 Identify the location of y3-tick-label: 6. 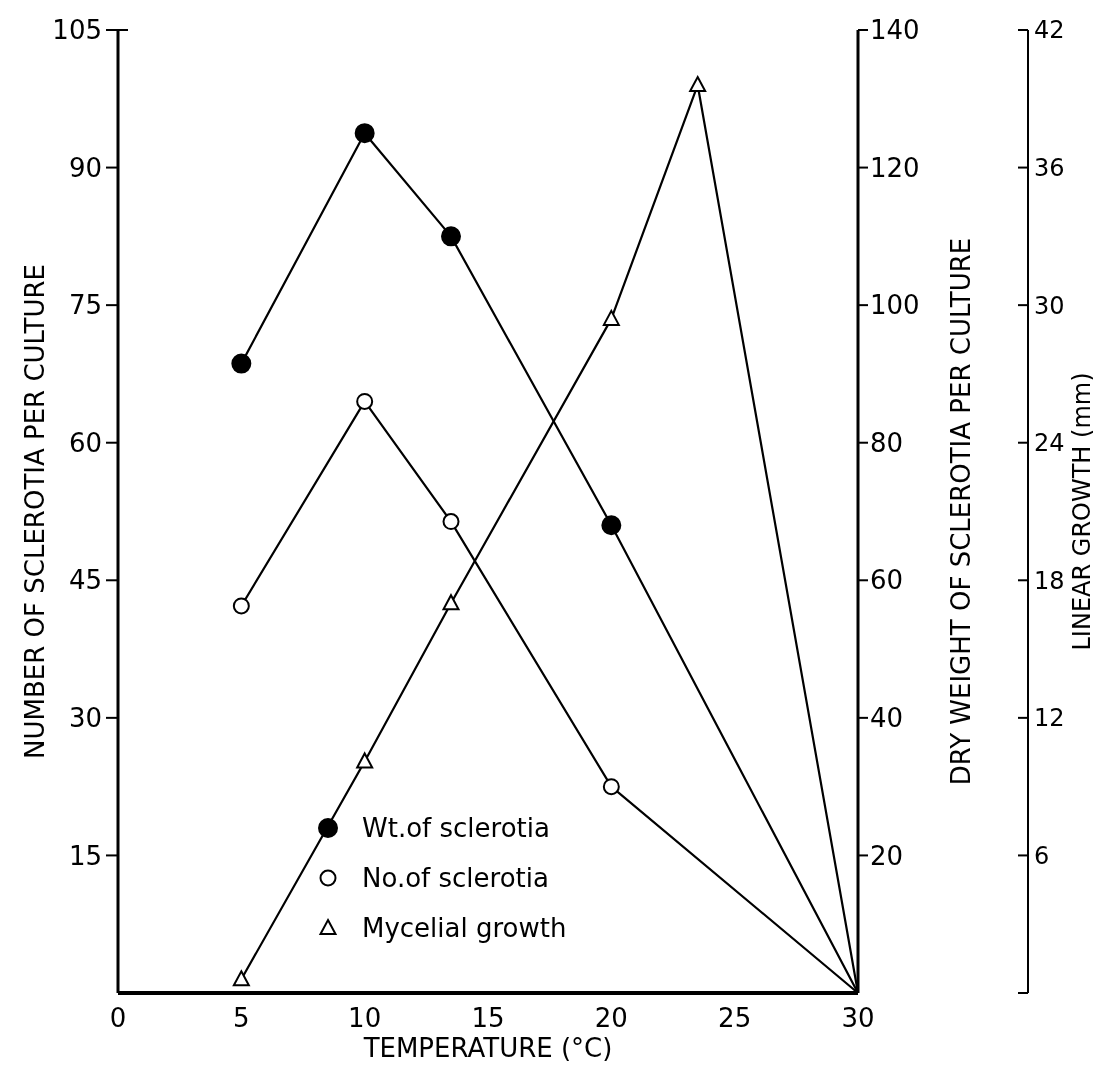
(1042, 855).